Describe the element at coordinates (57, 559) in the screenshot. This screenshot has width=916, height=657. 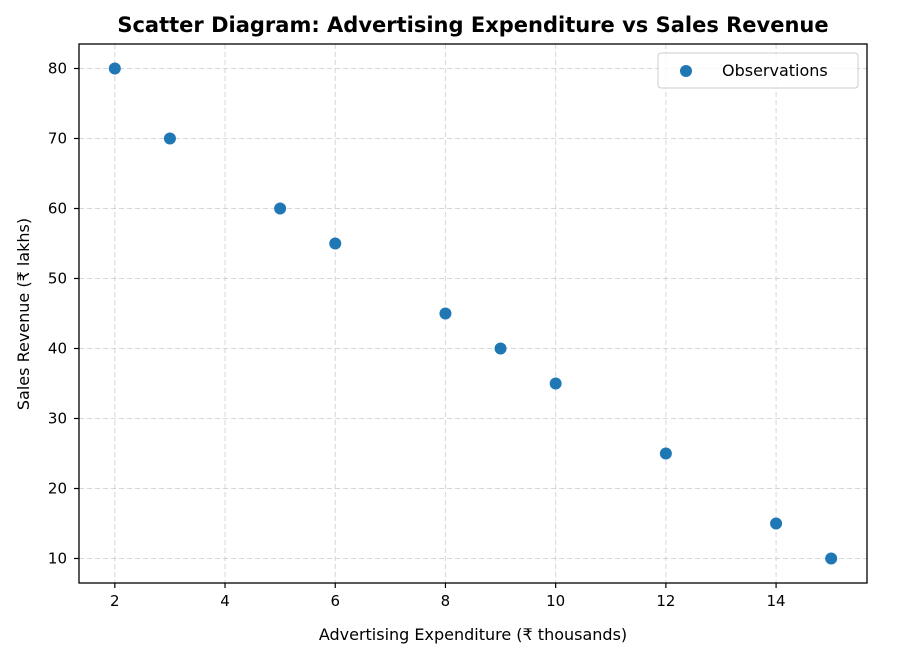
I see `y-tick-label: 10` at that location.